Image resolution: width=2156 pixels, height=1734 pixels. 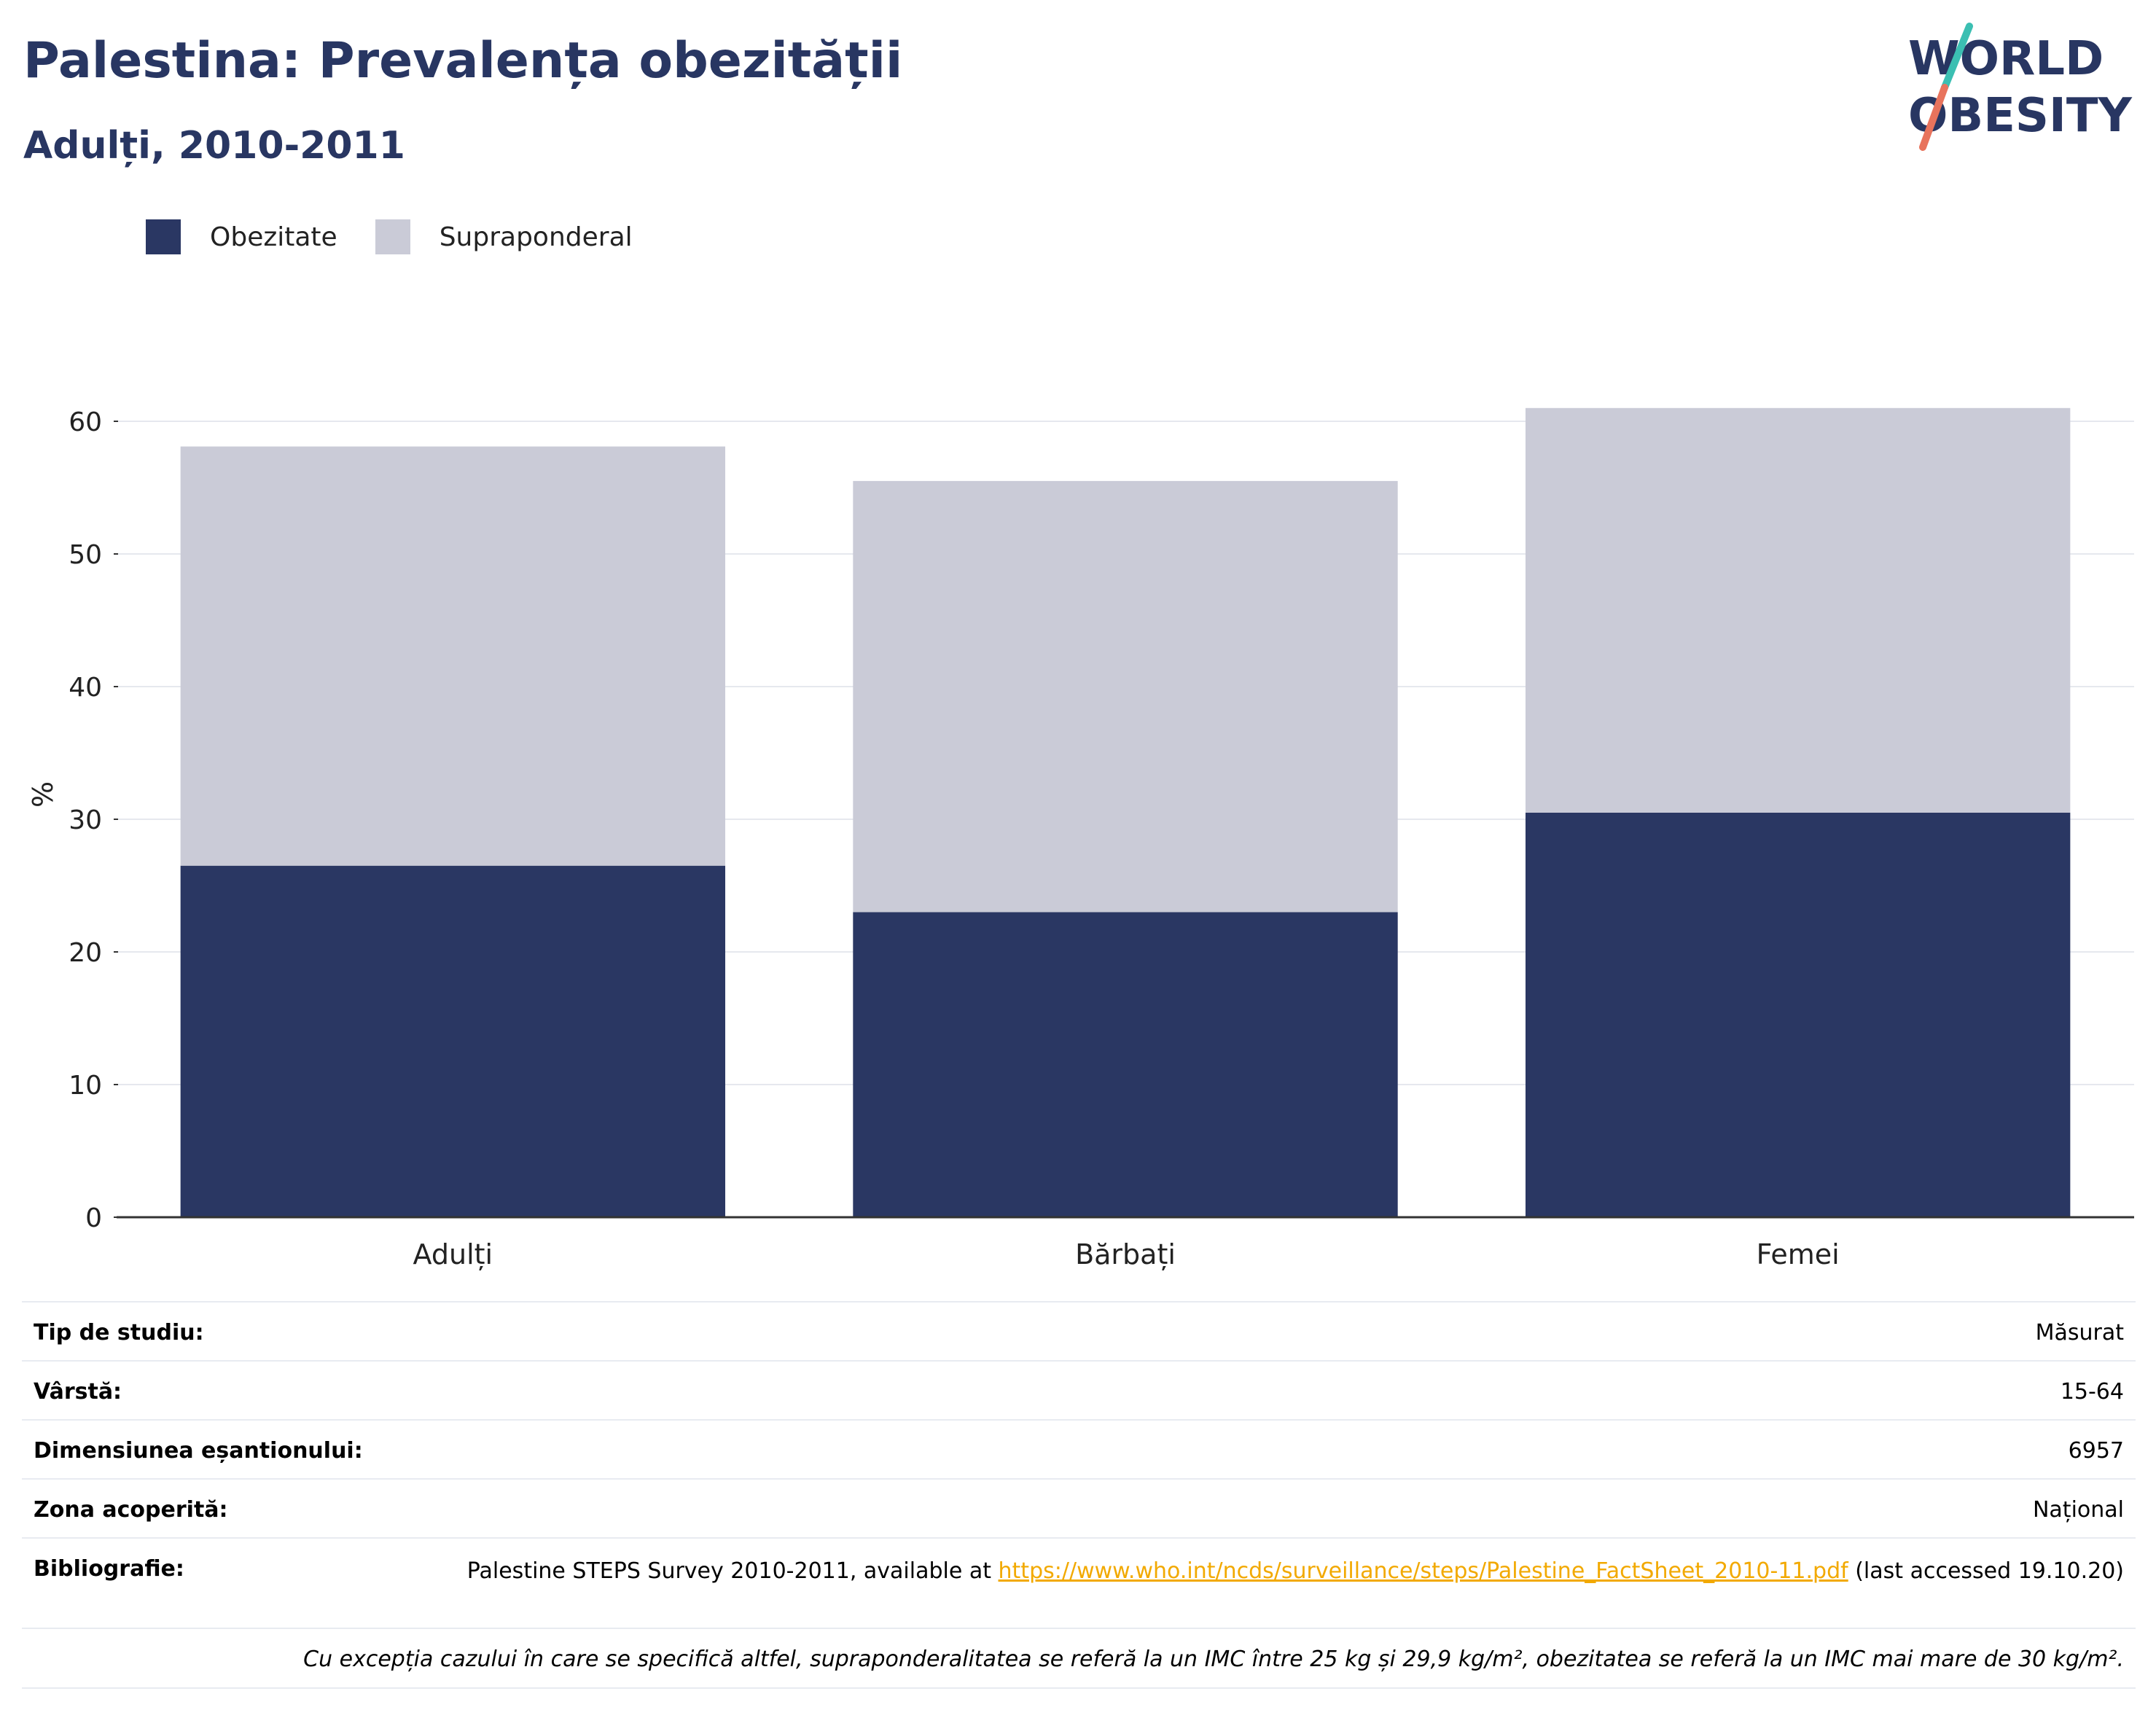 I want to click on info-row-coverage: Zona acoperită: Național, so click(x=1079, y=1508).